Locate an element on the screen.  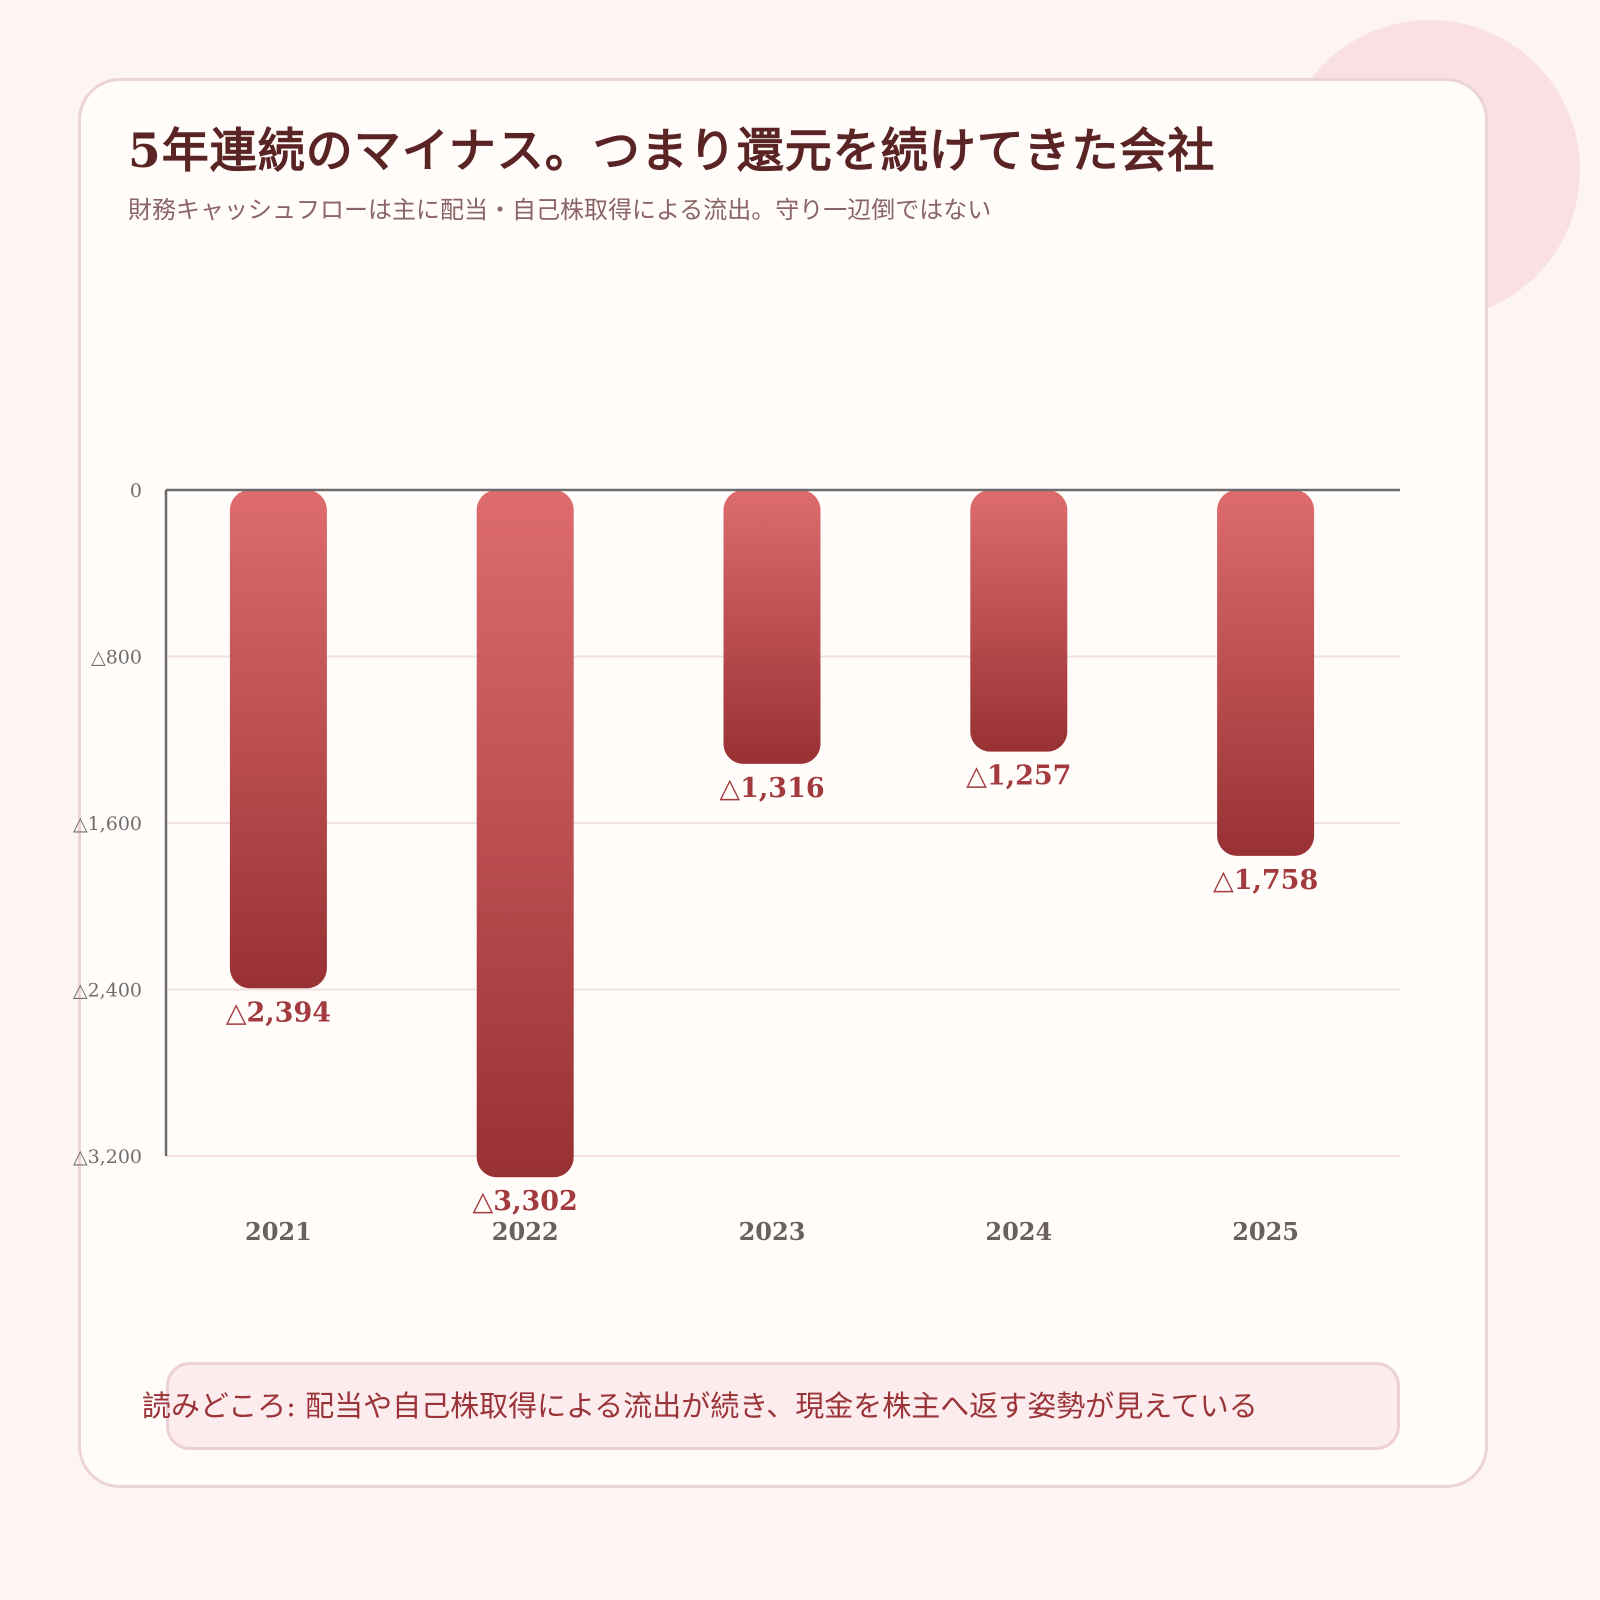
bar-2022 is located at coordinates (525, 834).